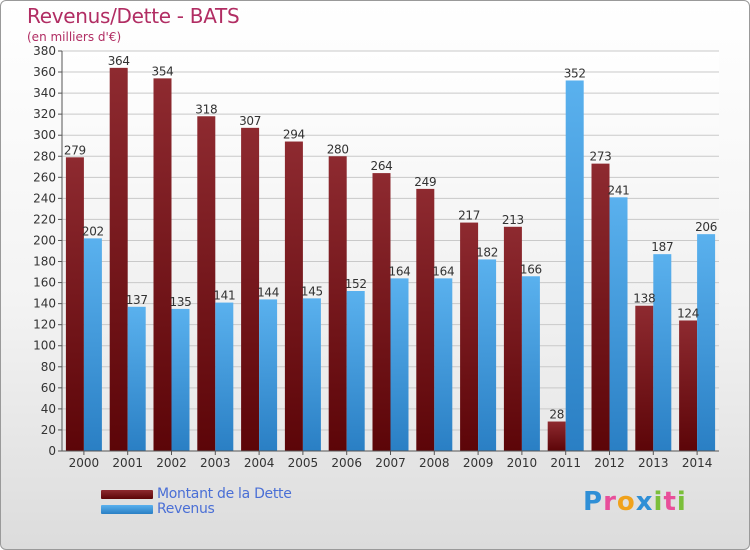  Describe the element at coordinates (312, 291) in the screenshot. I see `data-label: 145` at that location.